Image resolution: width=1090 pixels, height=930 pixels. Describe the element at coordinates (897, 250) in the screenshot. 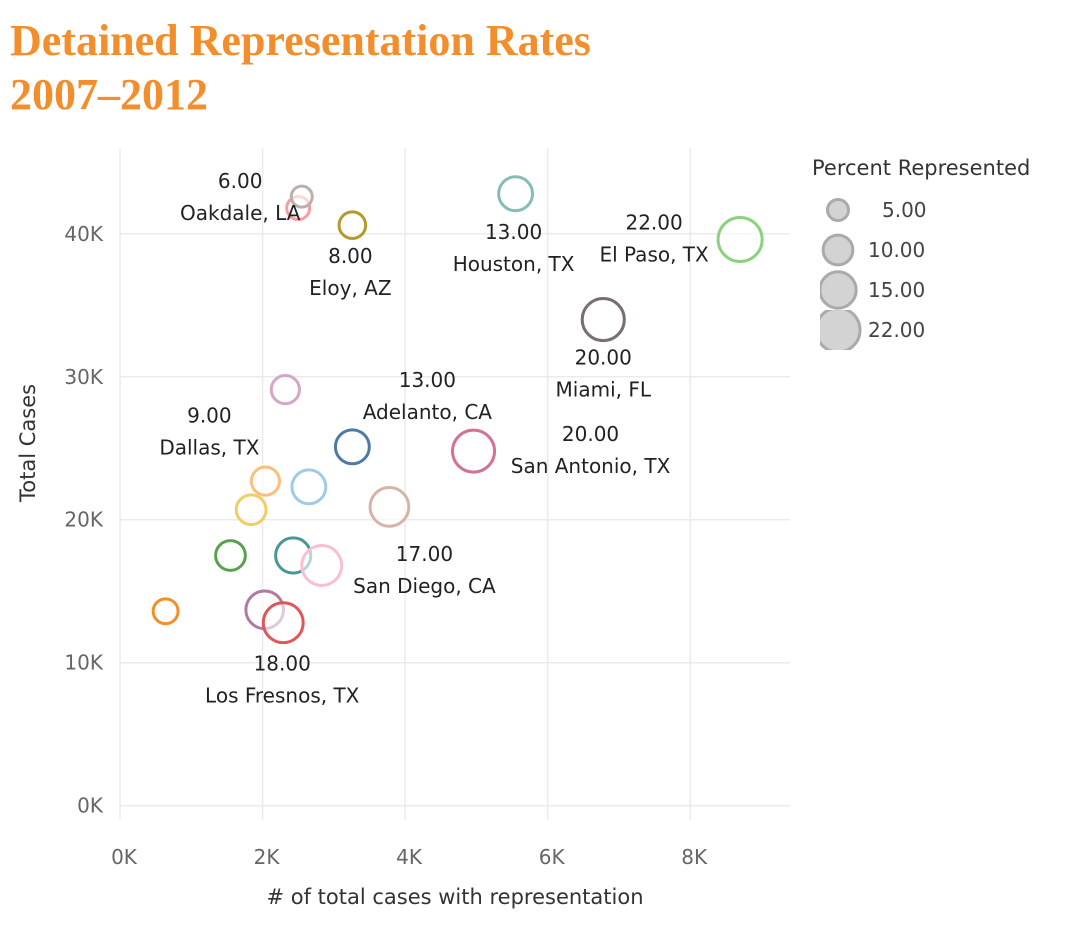

I see `legend-label: 10.00` at that location.